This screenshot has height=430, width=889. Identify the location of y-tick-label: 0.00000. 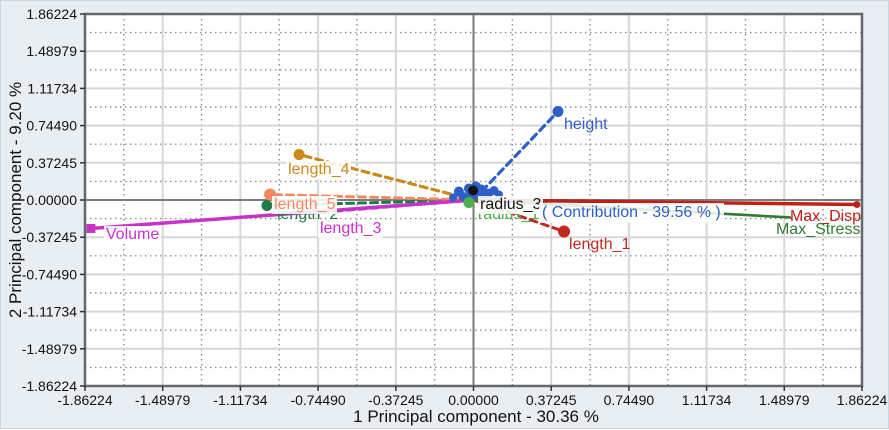
(51, 200).